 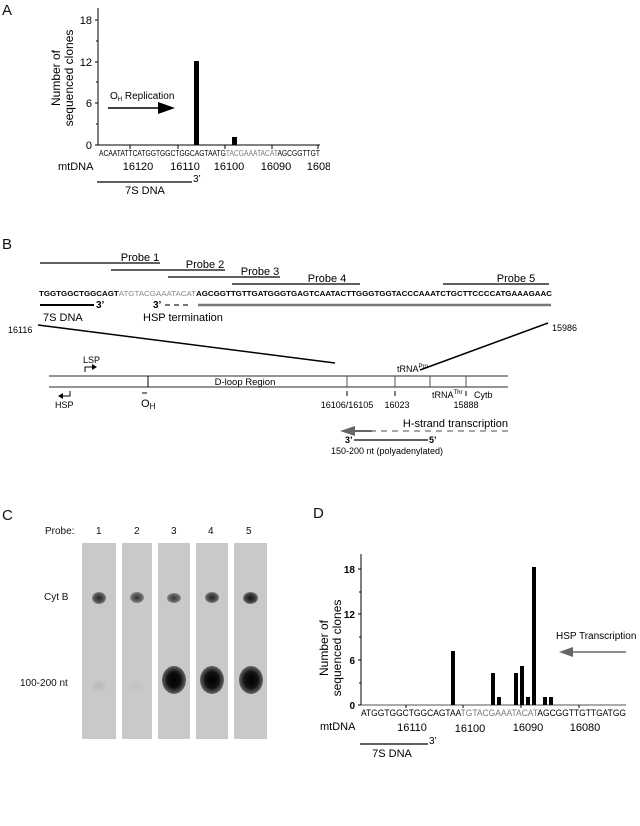 What do you see at coordinates (483, 395) in the screenshot?
I see `svg-text: Cytb` at bounding box center [483, 395].